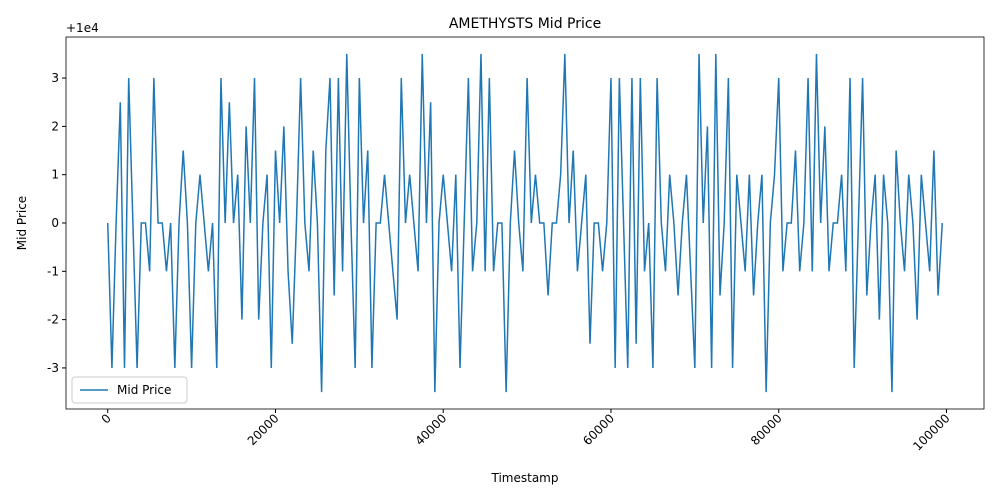 This screenshot has height=504, width=1000. What do you see at coordinates (525, 24) in the screenshot?
I see `chart-title: AMETHYSTS Mid Price` at bounding box center [525, 24].